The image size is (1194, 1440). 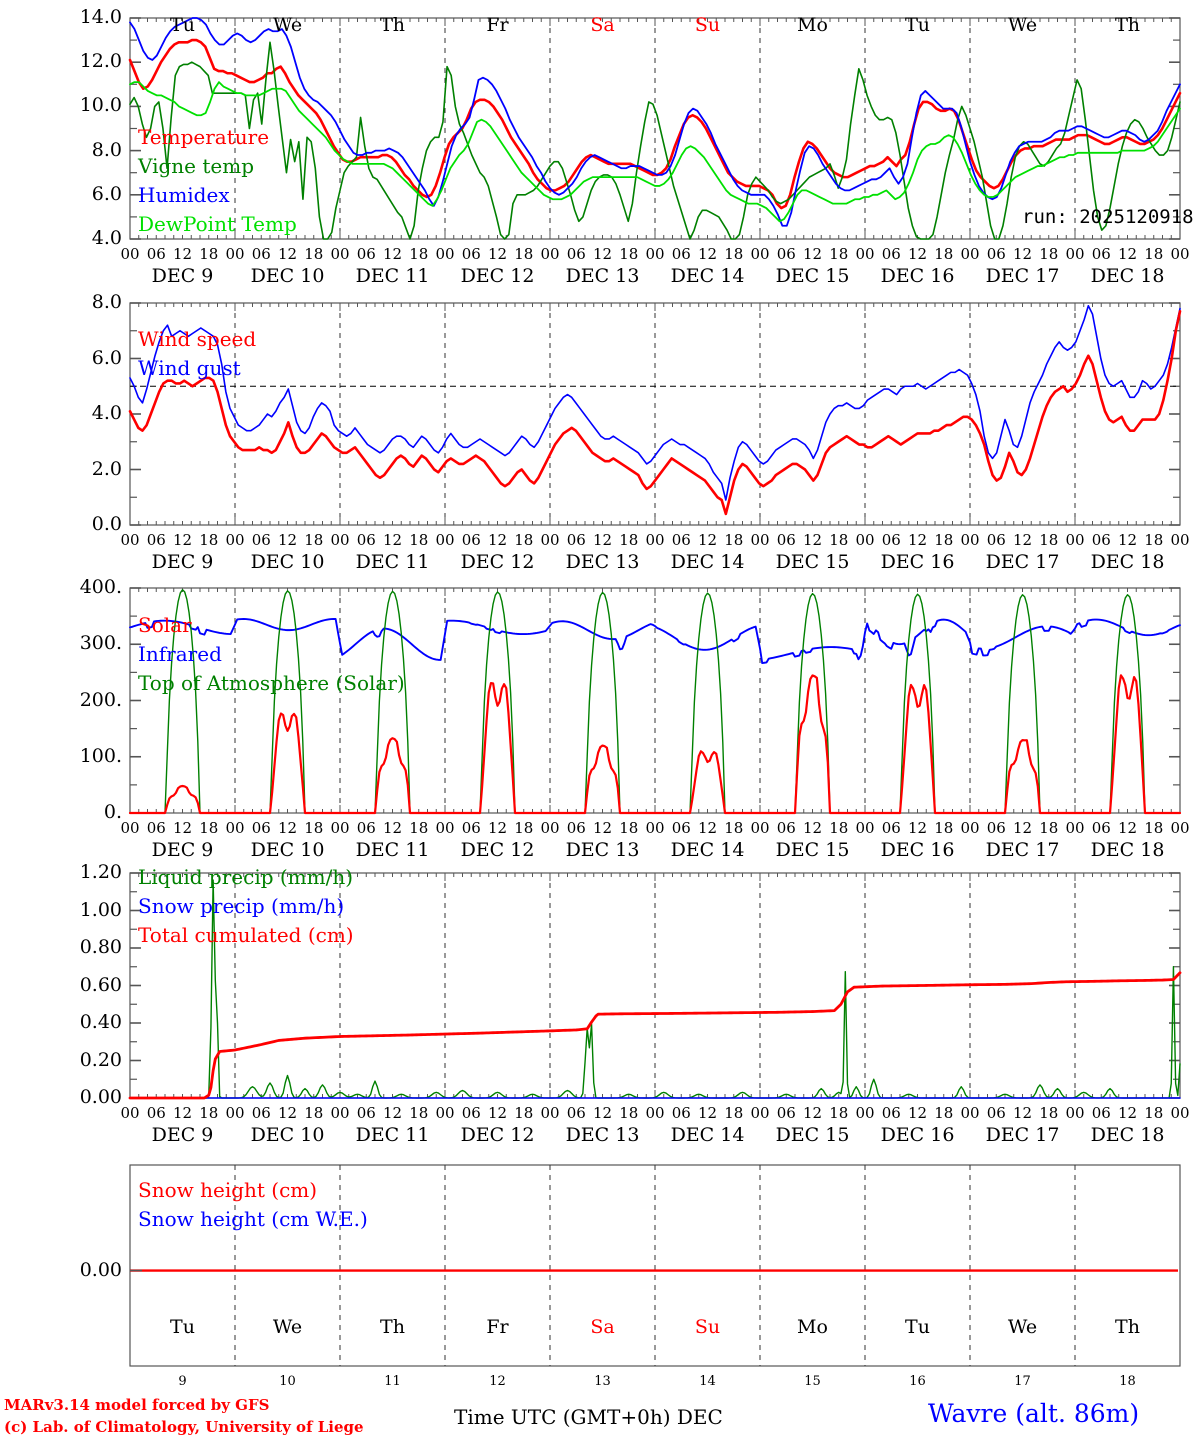 What do you see at coordinates (655, 140) in the screenshot?
I see `series-vigne-temp` at bounding box center [655, 140].